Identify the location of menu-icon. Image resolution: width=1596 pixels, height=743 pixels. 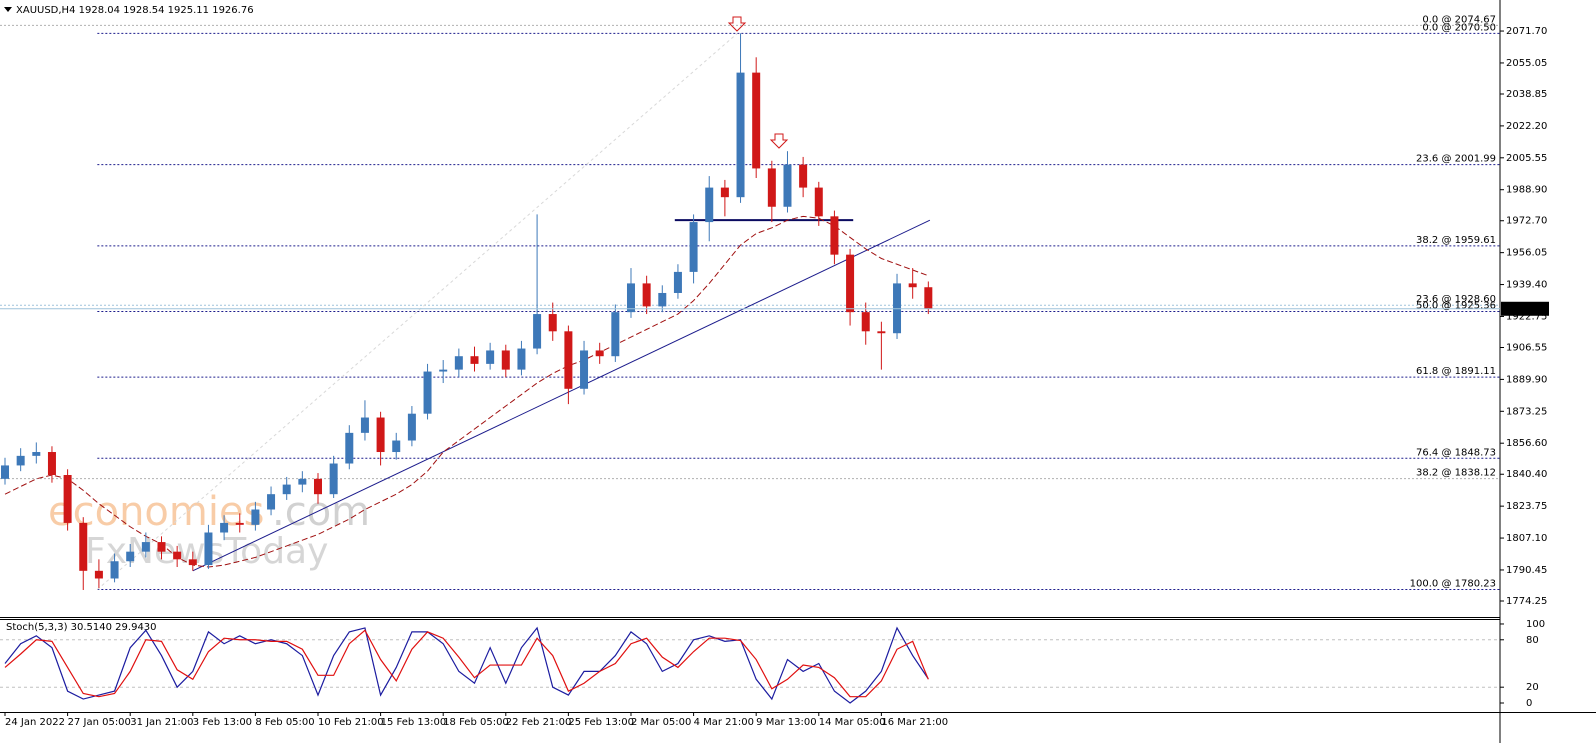
(8, 9).